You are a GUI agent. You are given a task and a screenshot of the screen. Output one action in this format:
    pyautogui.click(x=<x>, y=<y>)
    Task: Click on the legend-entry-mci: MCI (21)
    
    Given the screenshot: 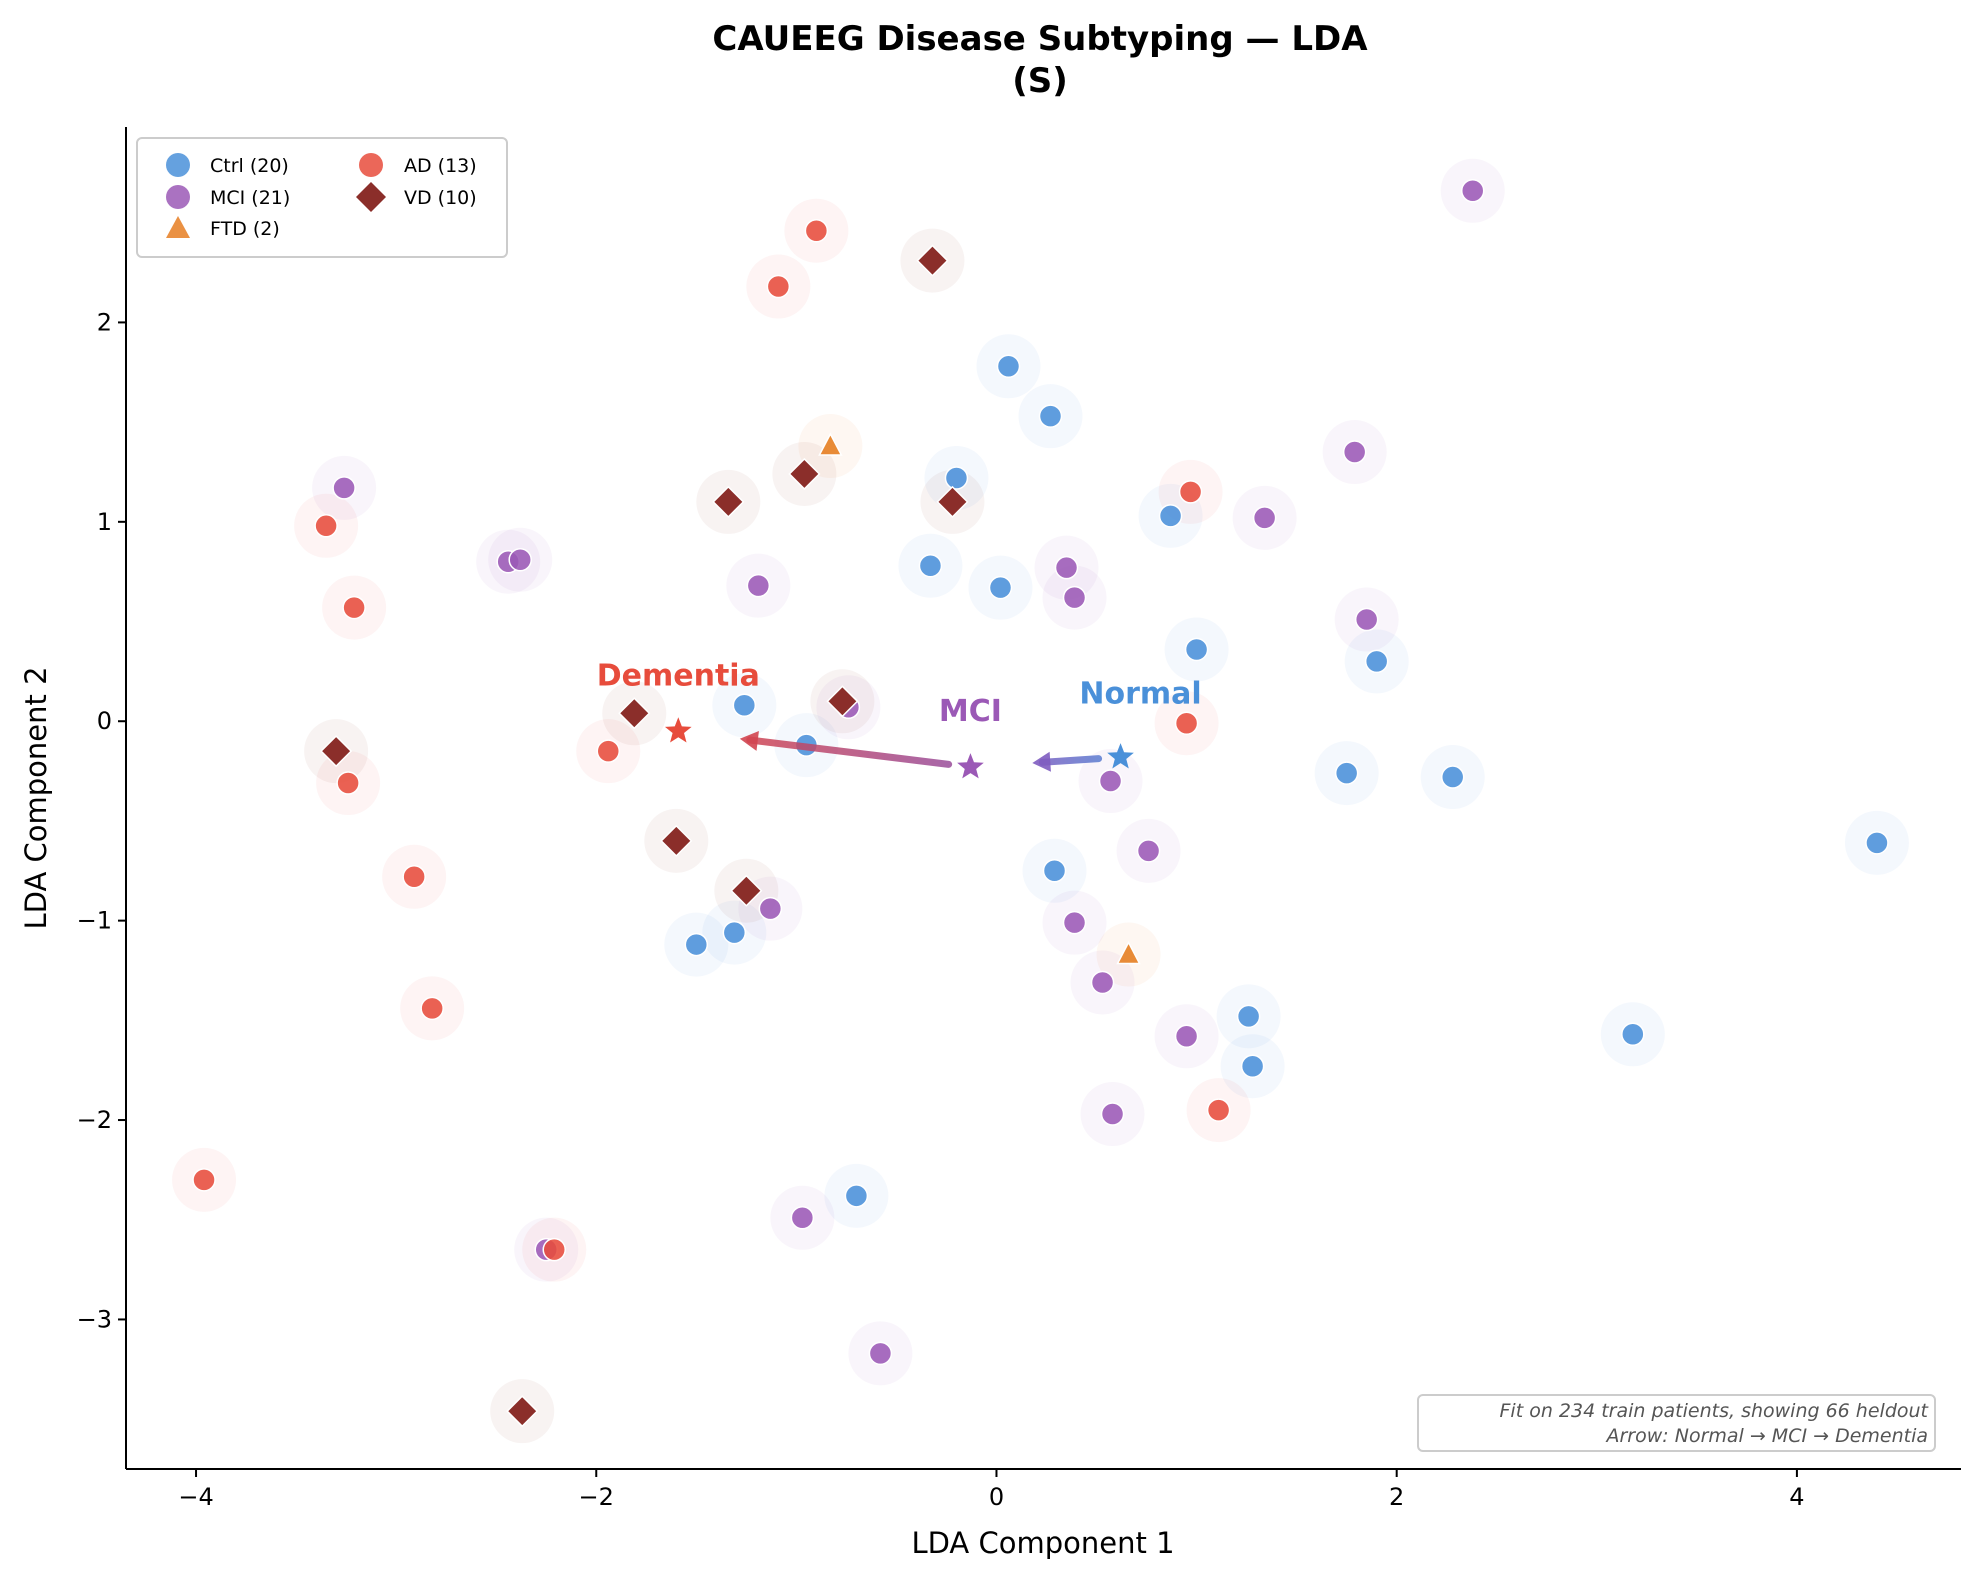 What is the action you would take?
    pyautogui.click(x=228, y=197)
    